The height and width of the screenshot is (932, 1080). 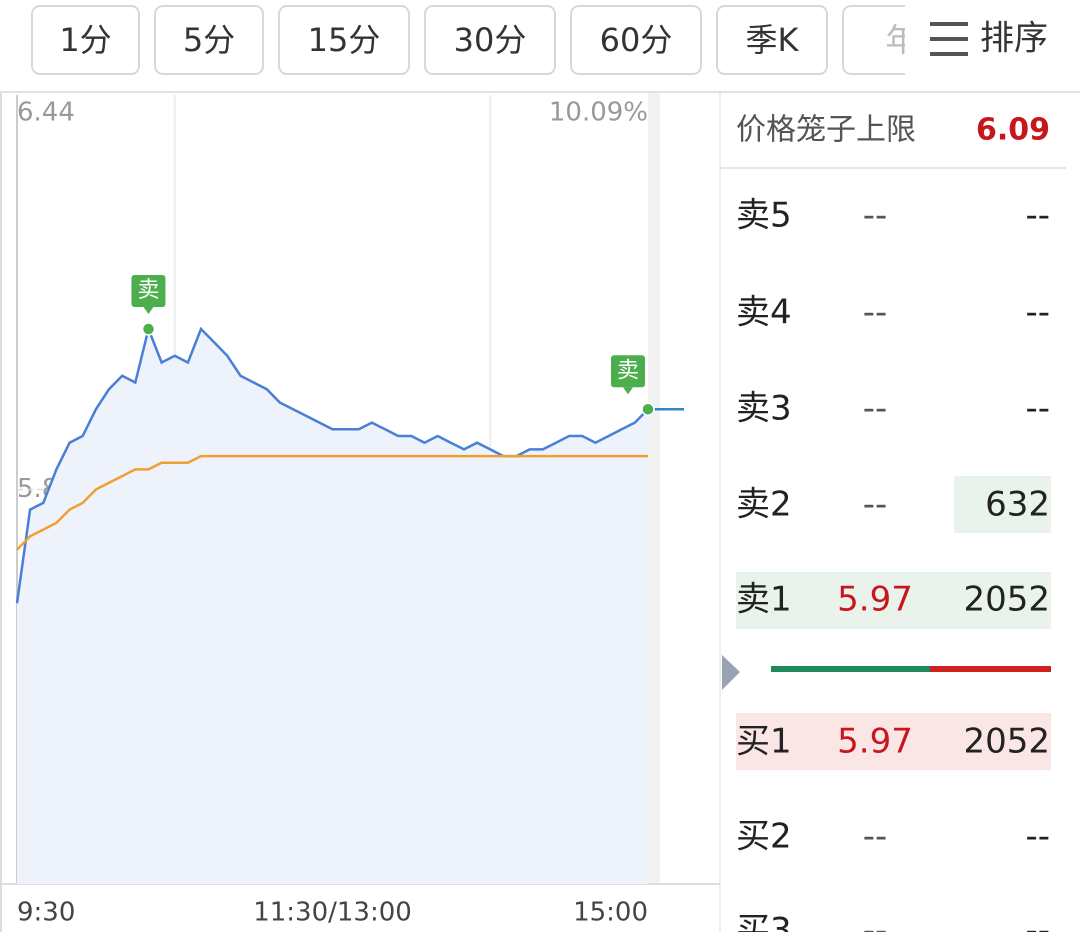 I want to click on tab-label: 15分, so click(x=344, y=40).